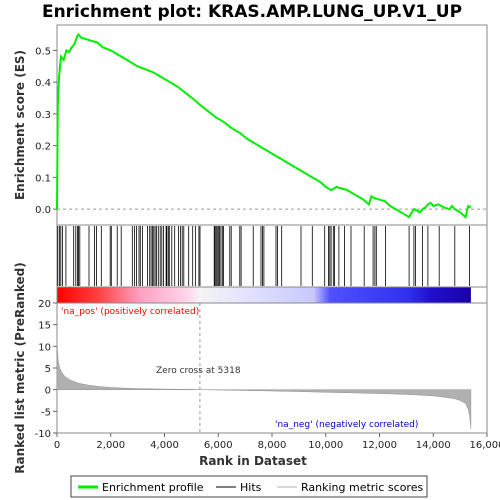 The width and height of the screenshot is (500, 500). What do you see at coordinates (48, 391) in the screenshot?
I see `rank-ytick-label: 0` at bounding box center [48, 391].